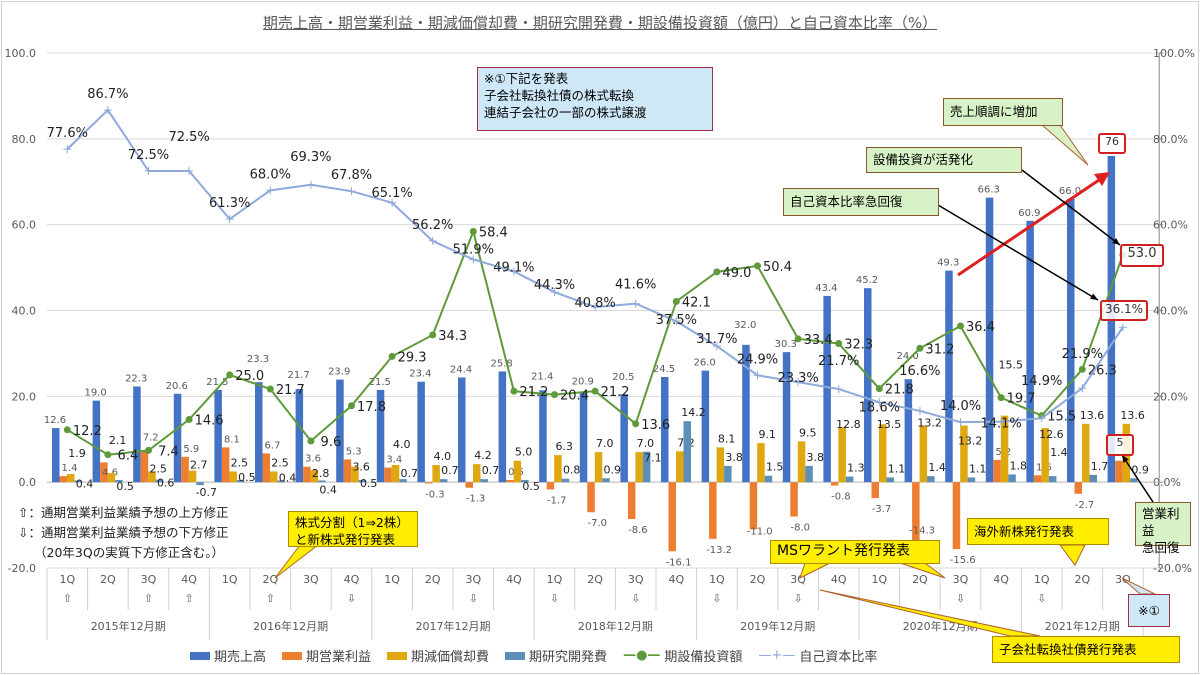 This screenshot has width=1200, height=675. I want to click on bar-label-0: 23.9, so click(339, 372).